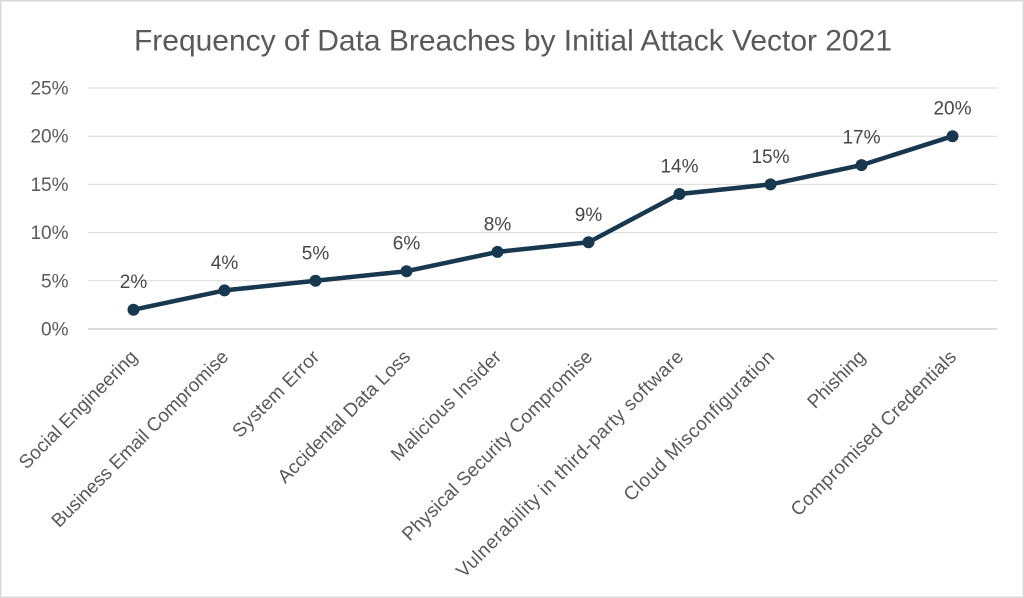 The height and width of the screenshot is (598, 1024). What do you see at coordinates (407, 244) in the screenshot?
I see `svg-text: 6%` at bounding box center [407, 244].